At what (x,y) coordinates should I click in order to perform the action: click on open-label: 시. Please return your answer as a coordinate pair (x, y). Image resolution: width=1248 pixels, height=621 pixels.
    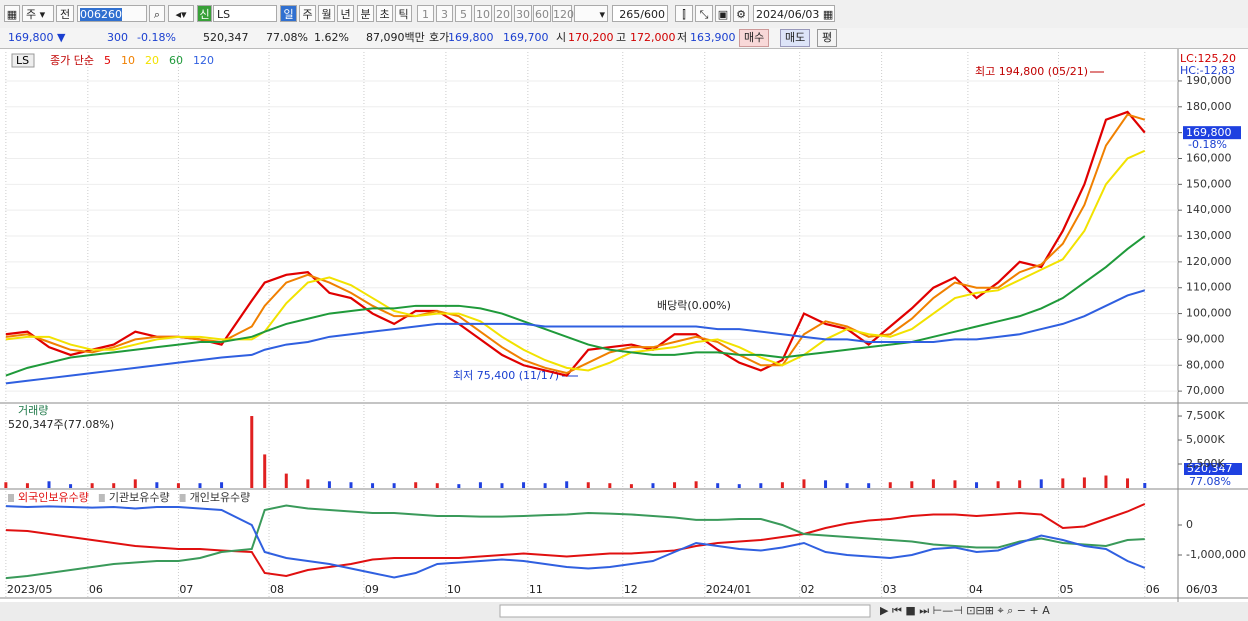
    Looking at the image, I should click on (561, 37).